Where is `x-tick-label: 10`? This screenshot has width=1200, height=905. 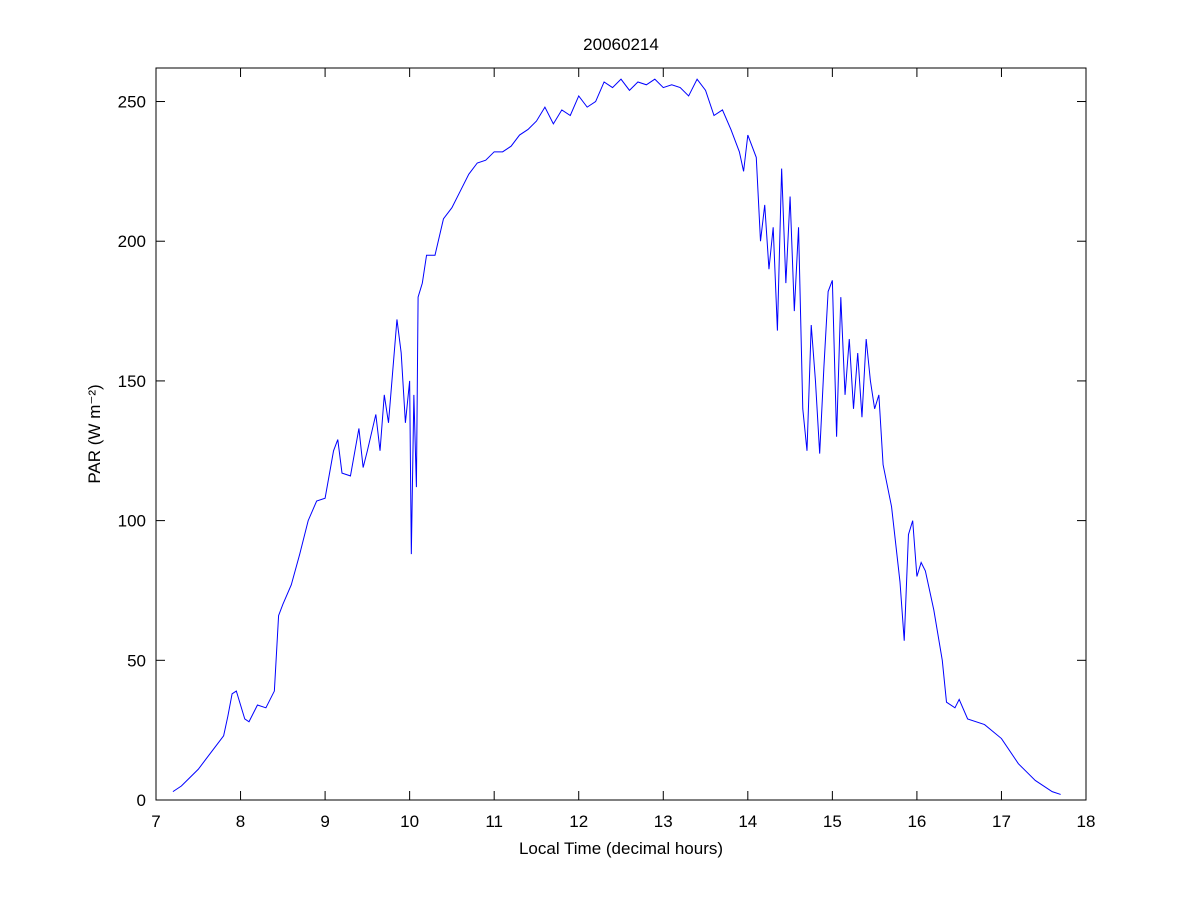
x-tick-label: 10 is located at coordinates (409, 821).